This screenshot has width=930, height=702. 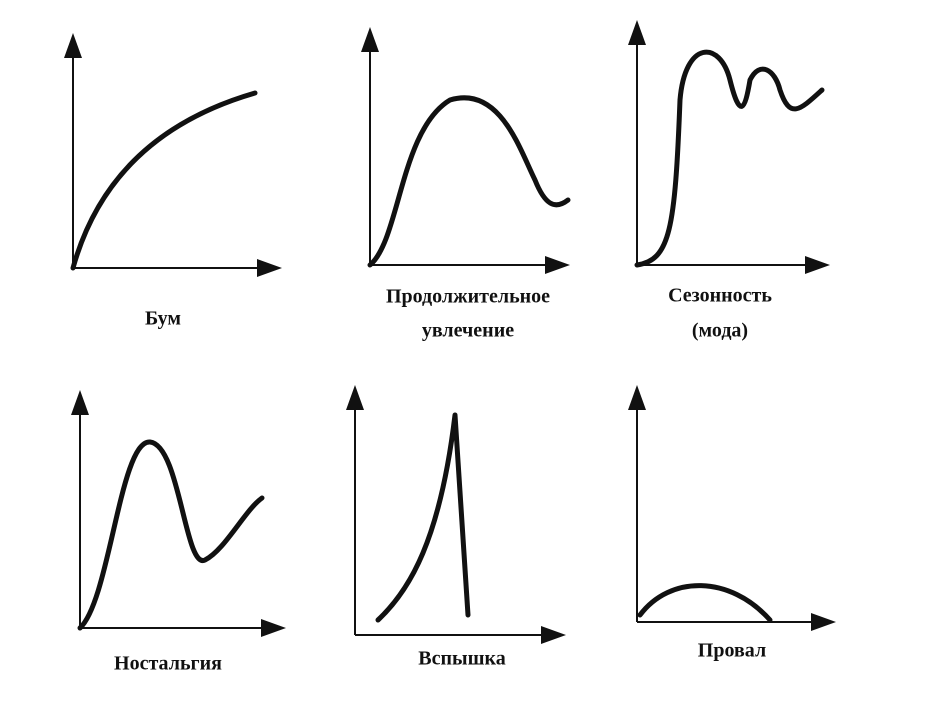 I want to click on panel: Ностальгия, so click(x=178, y=532).